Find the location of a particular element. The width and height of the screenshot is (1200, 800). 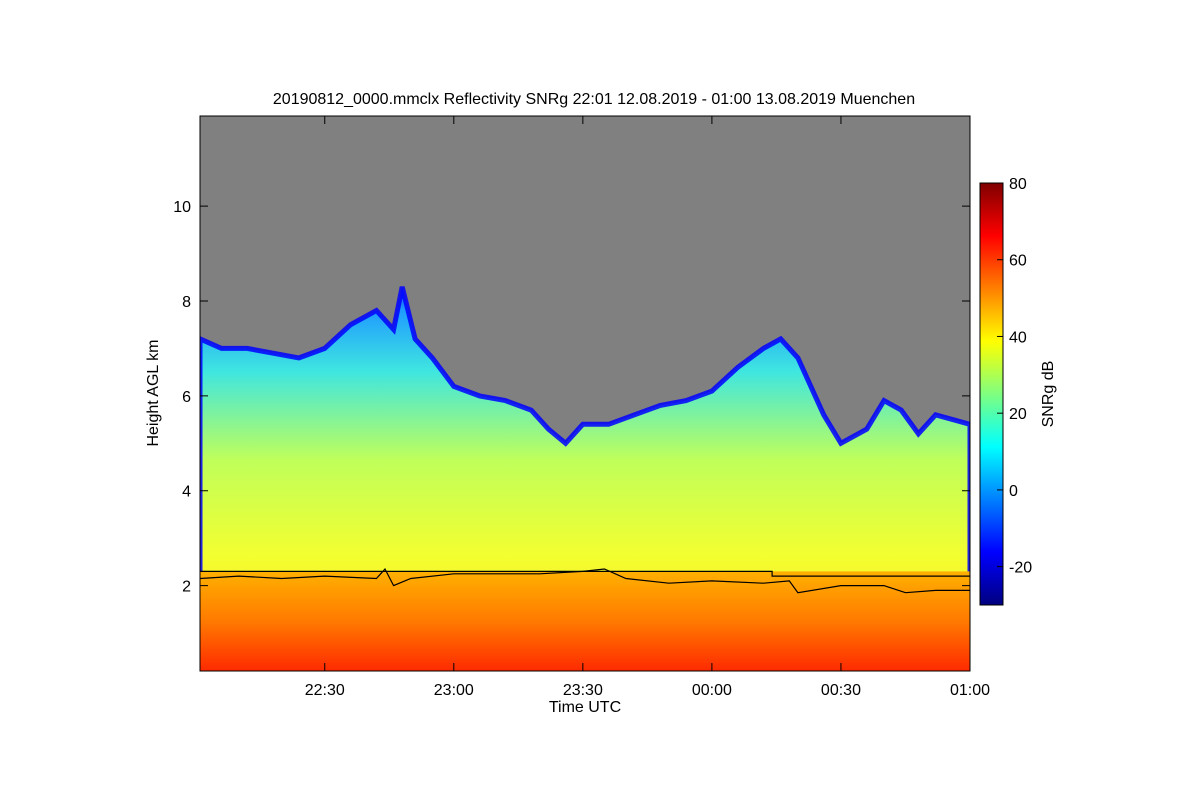

melting-layer-line is located at coordinates (585, 573).